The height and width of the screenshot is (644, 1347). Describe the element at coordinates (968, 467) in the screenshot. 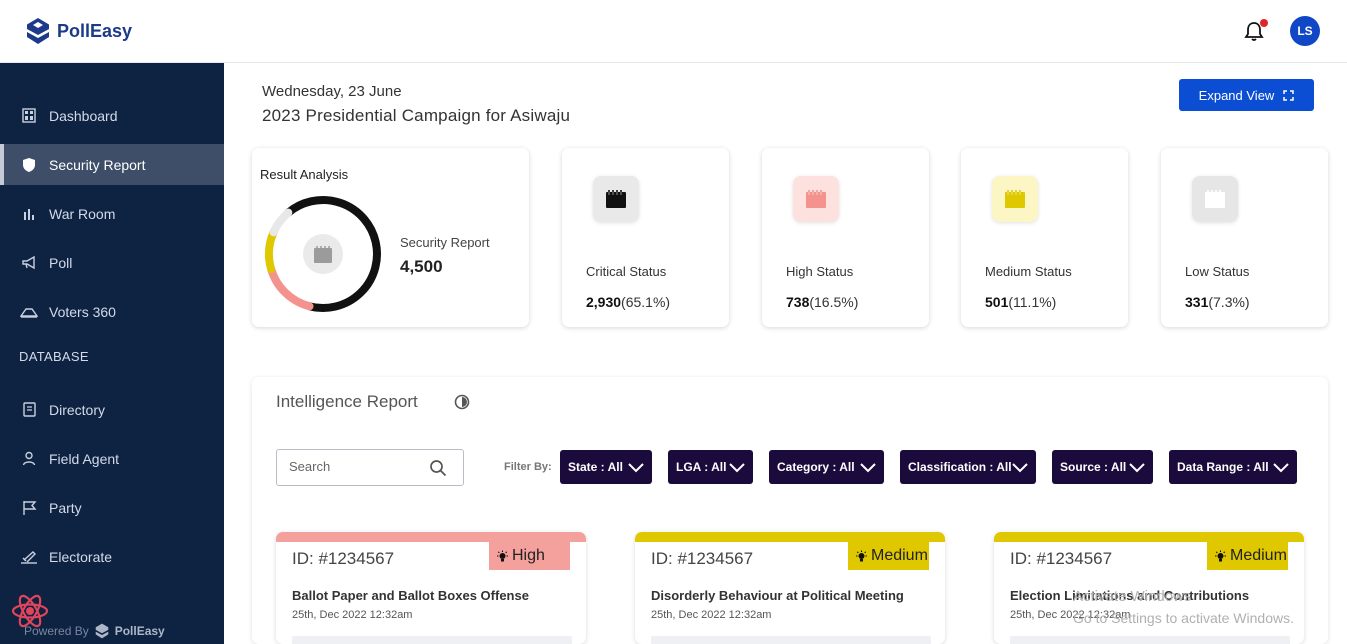

I see `filter-classification: Classification : All` at that location.